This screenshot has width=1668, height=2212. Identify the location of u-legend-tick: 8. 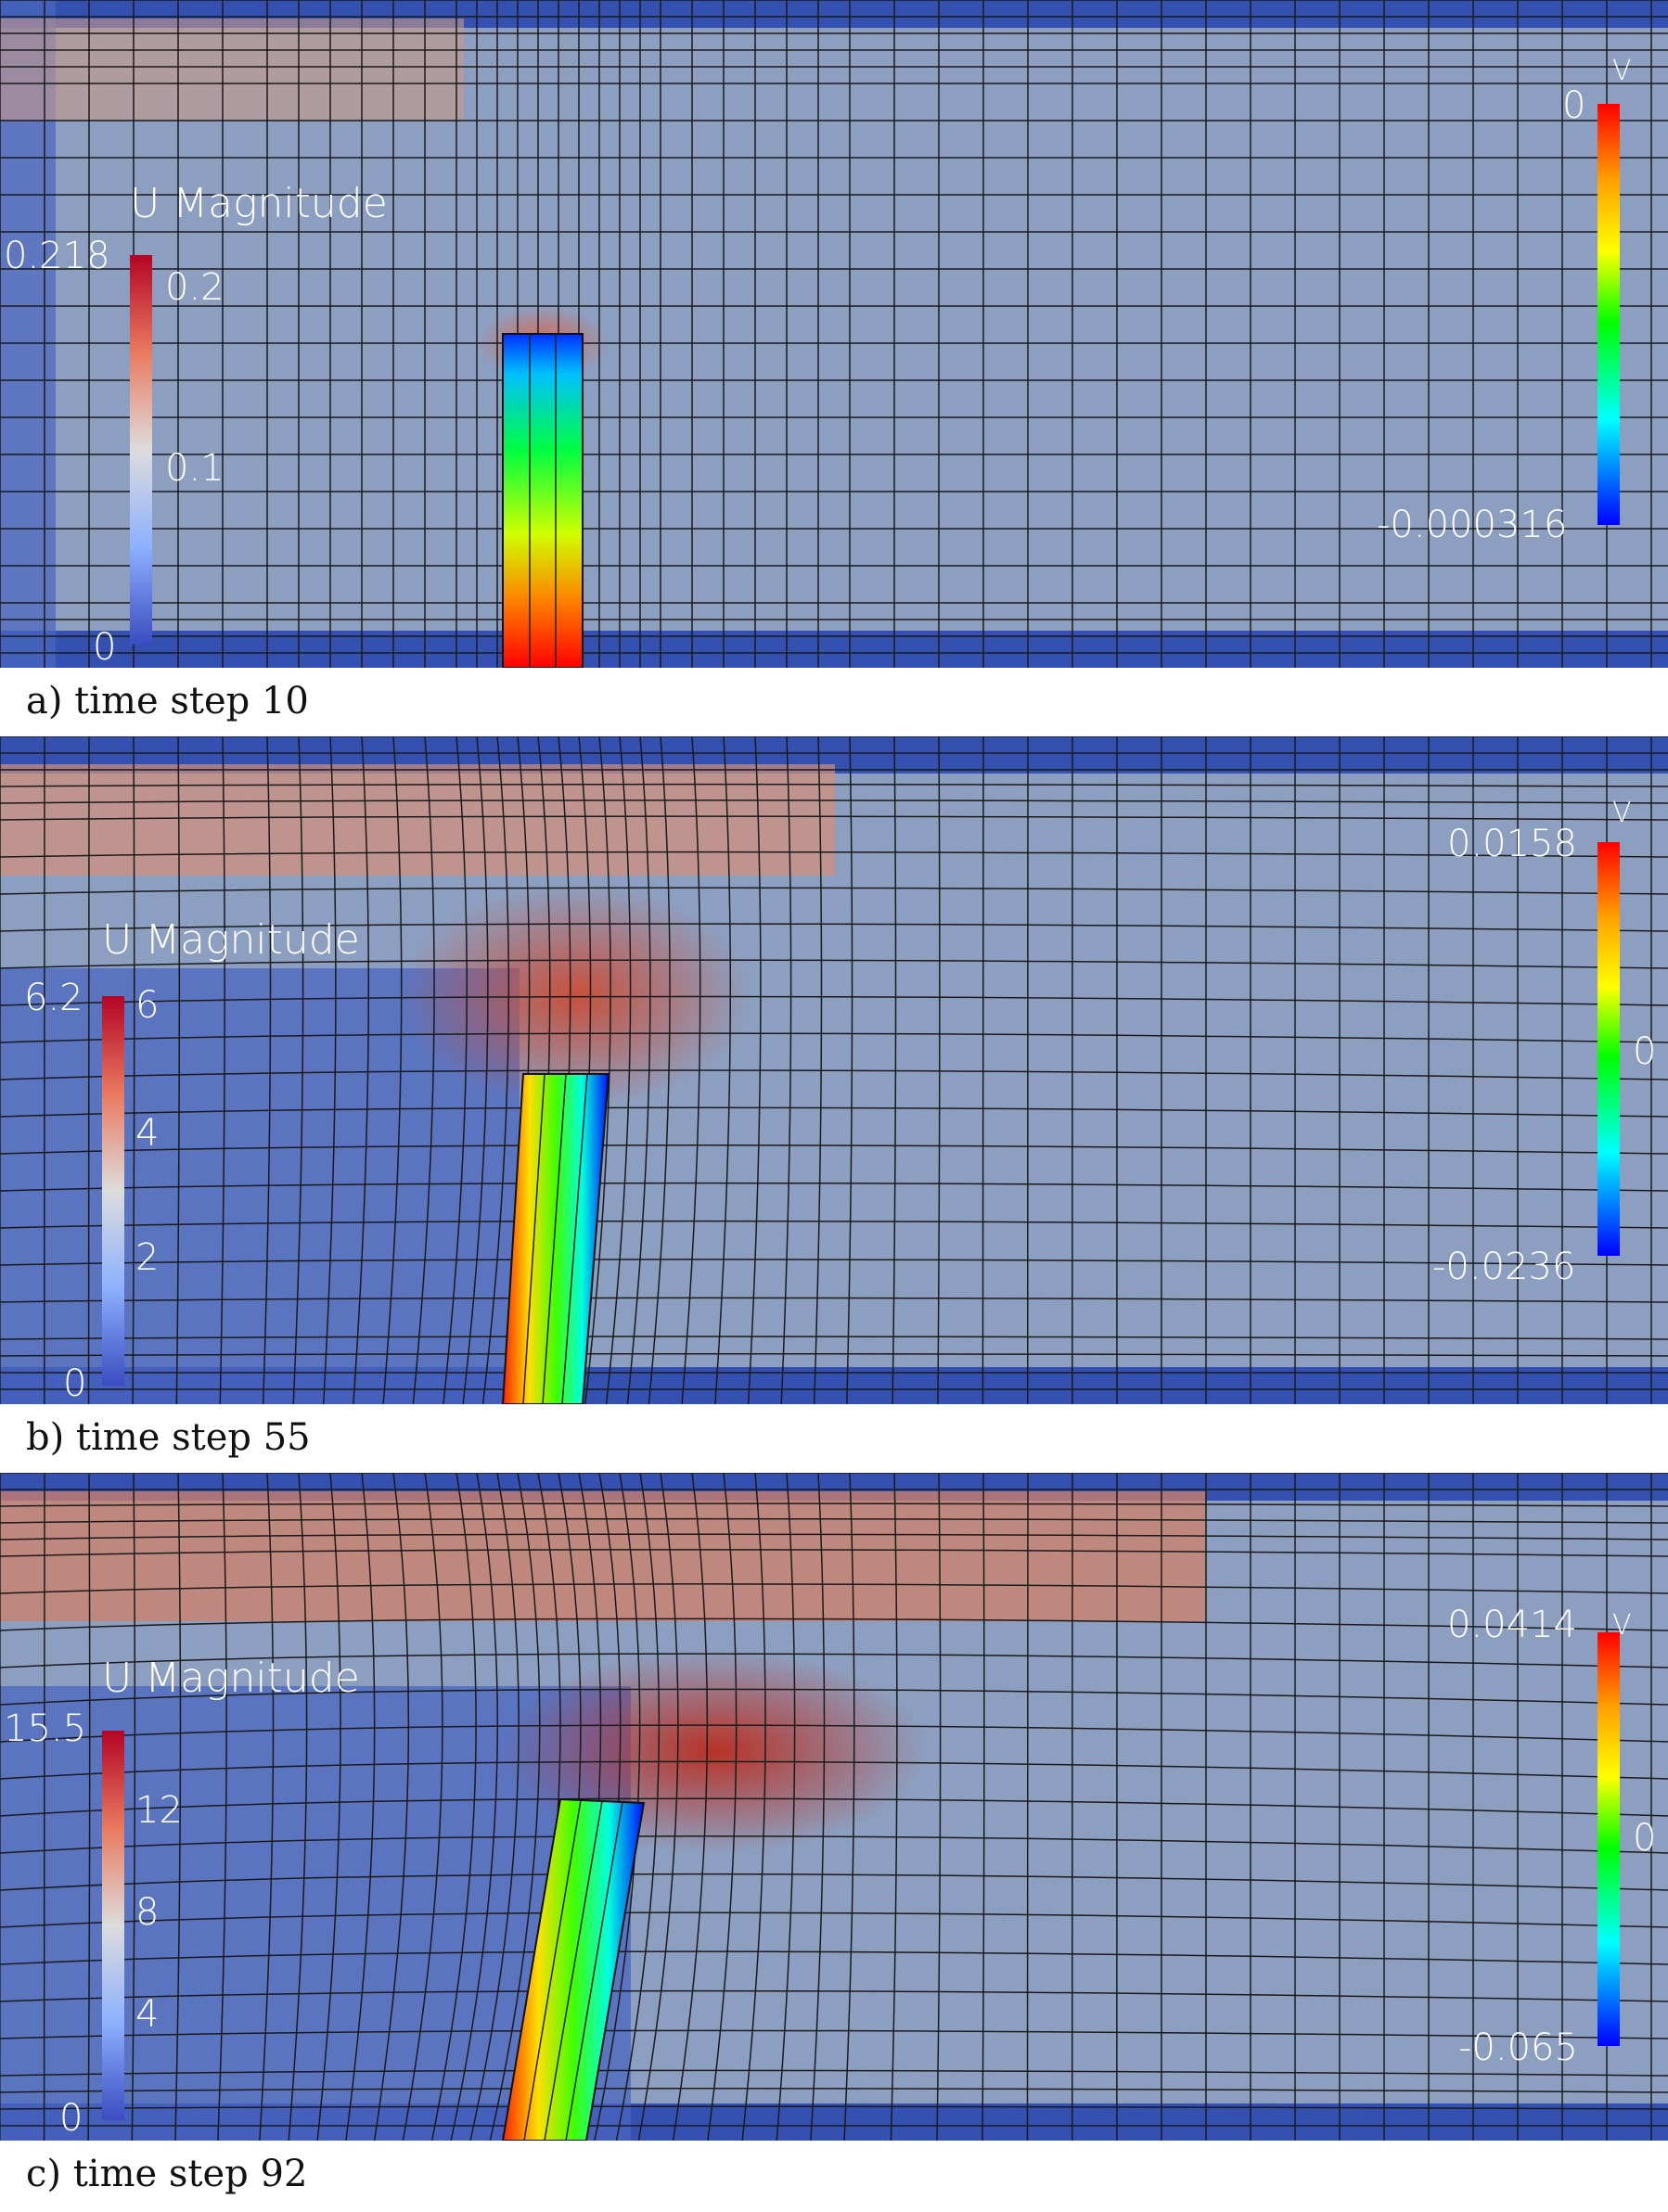
(147, 1912).